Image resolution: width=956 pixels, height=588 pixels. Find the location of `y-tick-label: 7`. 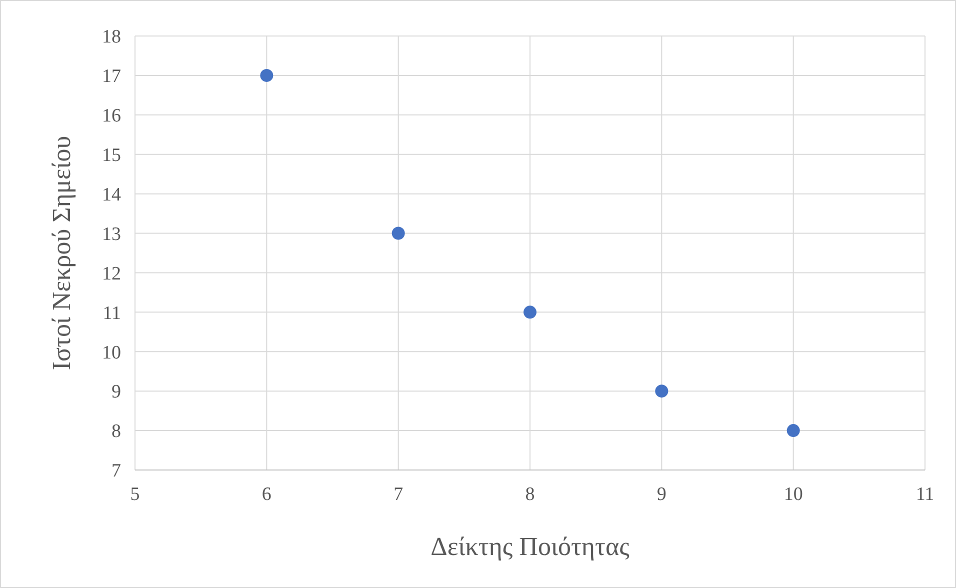

y-tick-label: 7 is located at coordinates (116, 471).